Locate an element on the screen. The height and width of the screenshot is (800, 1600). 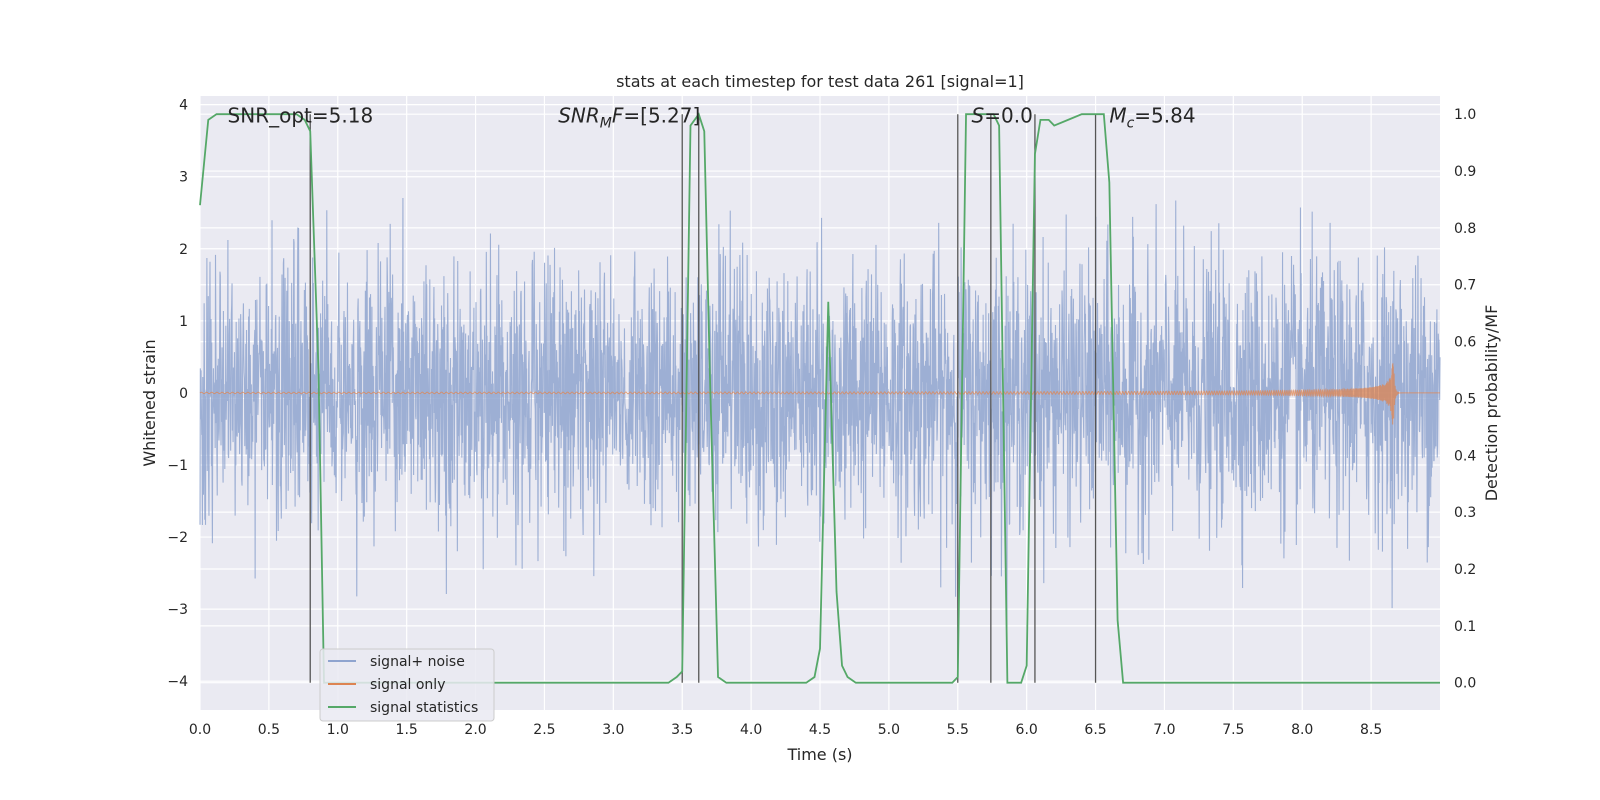
legend-label-signal-only: signal only is located at coordinates (407, 685).